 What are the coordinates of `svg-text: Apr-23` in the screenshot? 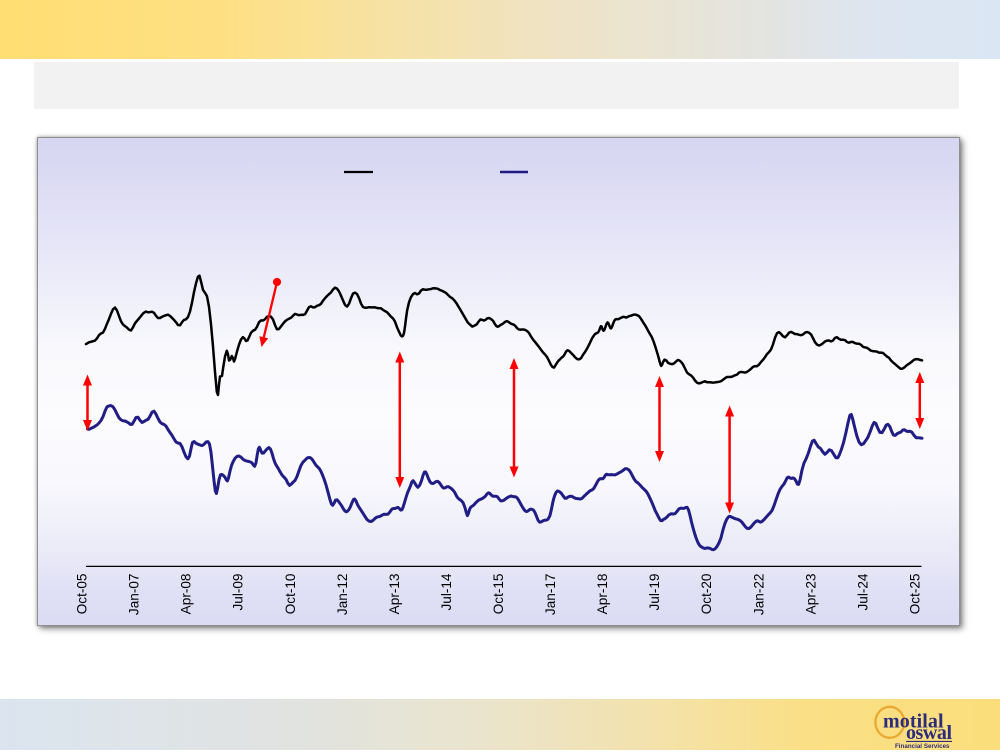 It's located at (810, 594).